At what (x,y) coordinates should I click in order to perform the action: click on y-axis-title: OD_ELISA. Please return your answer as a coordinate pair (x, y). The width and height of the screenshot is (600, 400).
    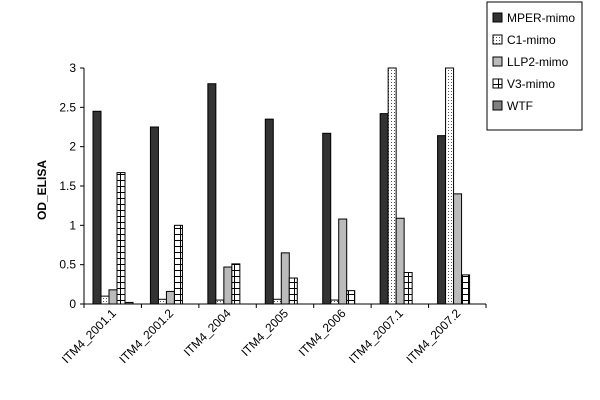
    Looking at the image, I should click on (42, 190).